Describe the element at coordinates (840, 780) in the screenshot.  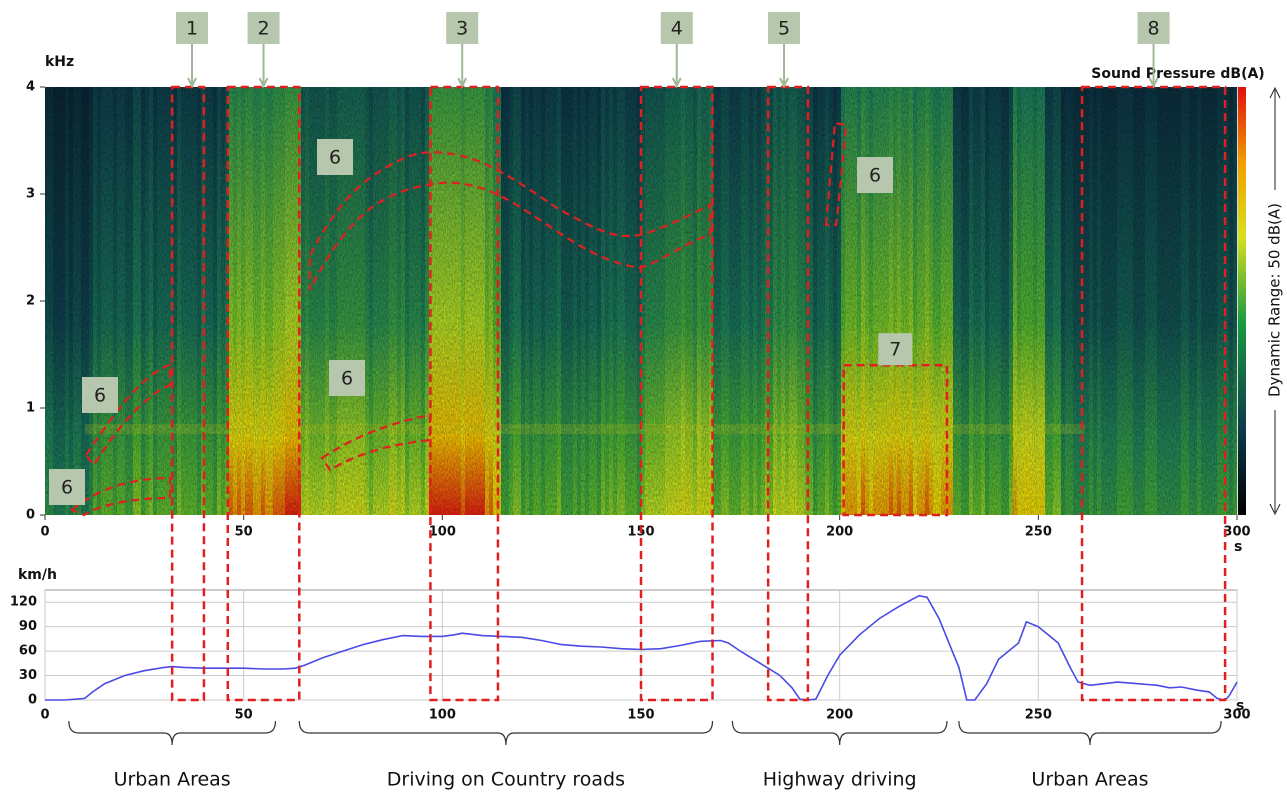
I see `segment-label: Highway driving` at that location.